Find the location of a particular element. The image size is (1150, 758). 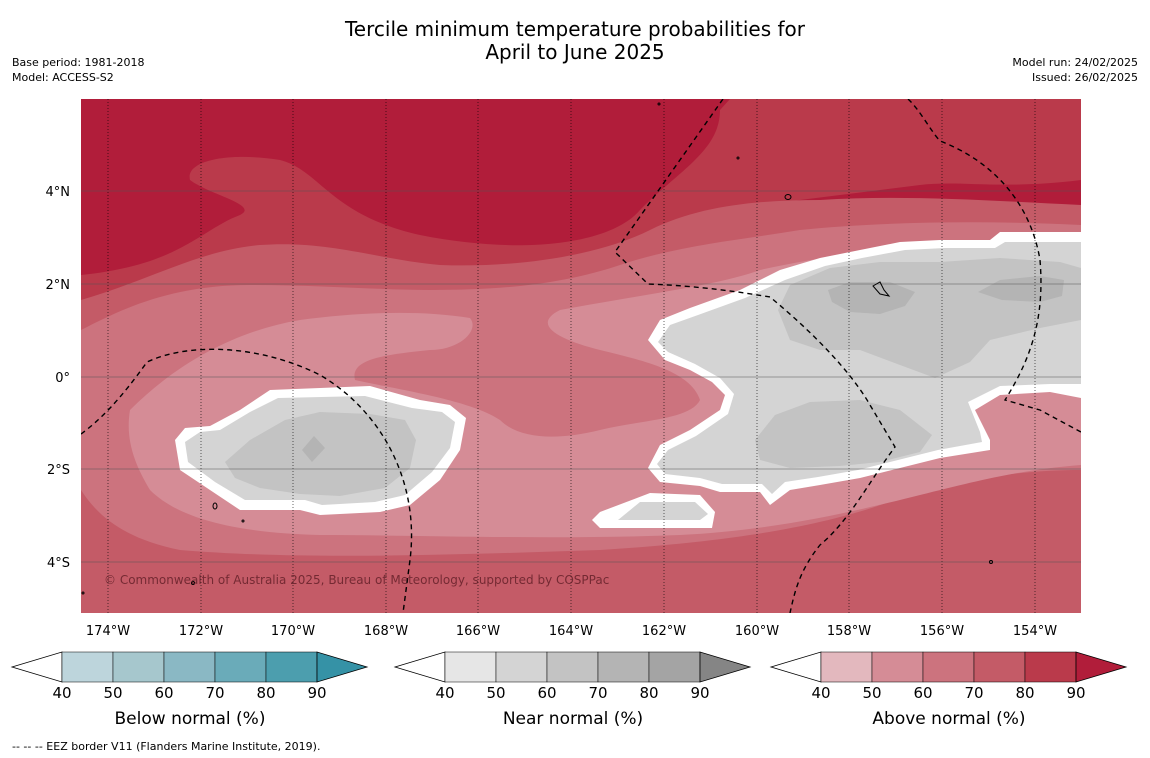

lon-label: 154°W is located at coordinates (1035, 631).